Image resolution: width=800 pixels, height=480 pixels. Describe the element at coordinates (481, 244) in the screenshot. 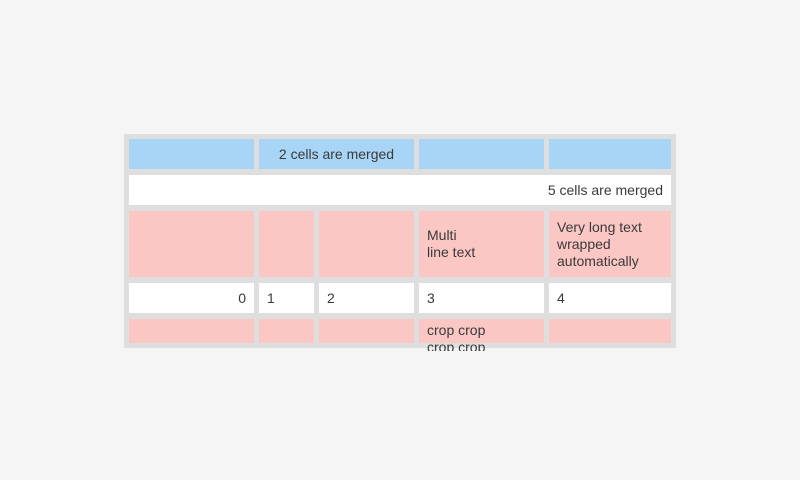

I see `multi-line-cell: Multi line text` at that location.